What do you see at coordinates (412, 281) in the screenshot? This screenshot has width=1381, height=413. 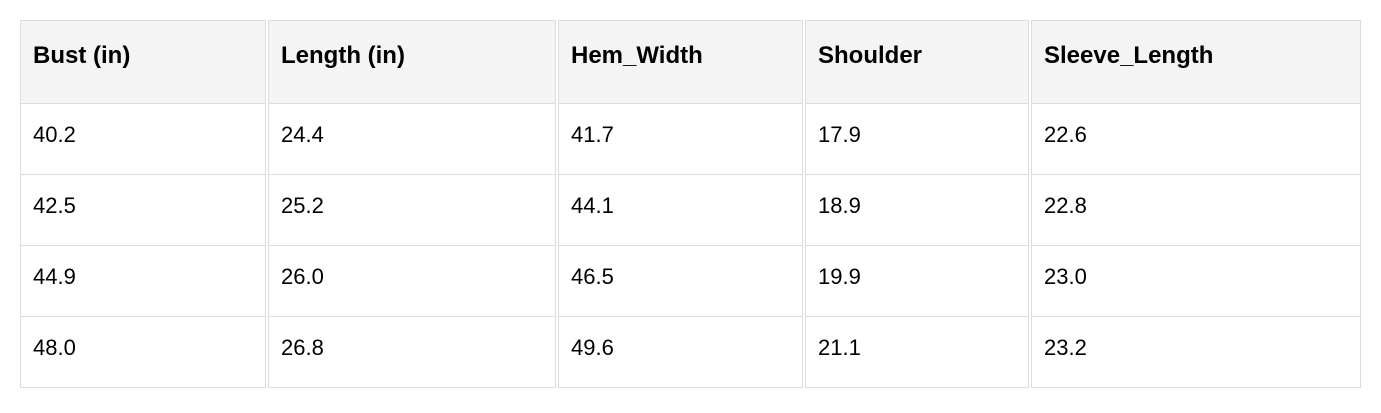 I see `table-cell: 26.0` at bounding box center [412, 281].